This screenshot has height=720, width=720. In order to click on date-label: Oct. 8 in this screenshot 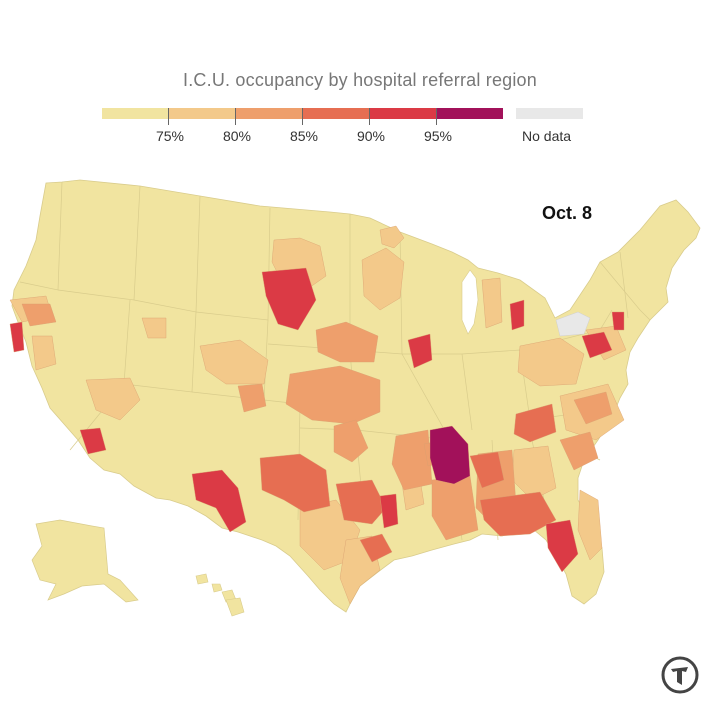, I will do `click(567, 213)`.